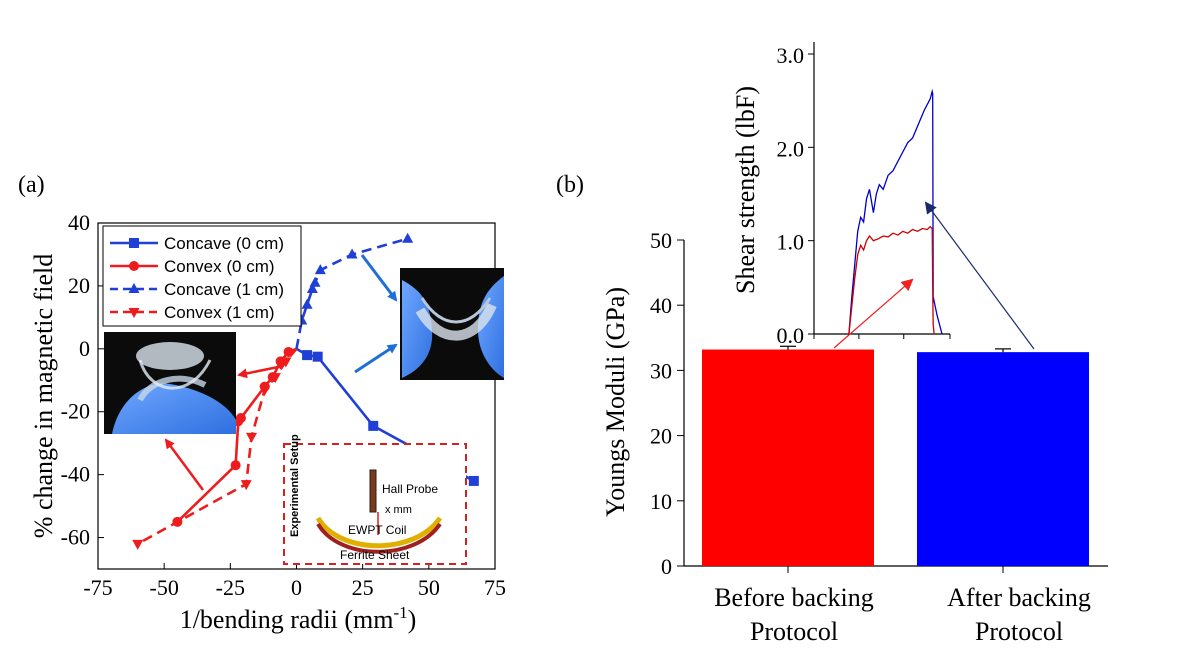  Describe the element at coordinates (452, 324) in the screenshot. I see `photo-concave-bending` at that location.